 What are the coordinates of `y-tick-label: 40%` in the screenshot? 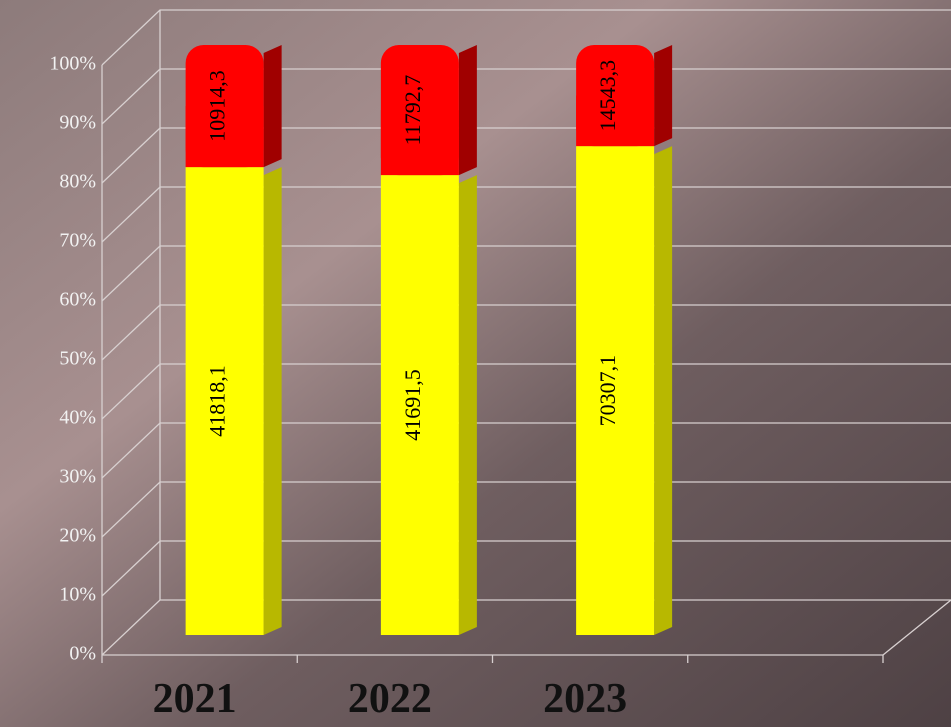 It's located at (77, 418).